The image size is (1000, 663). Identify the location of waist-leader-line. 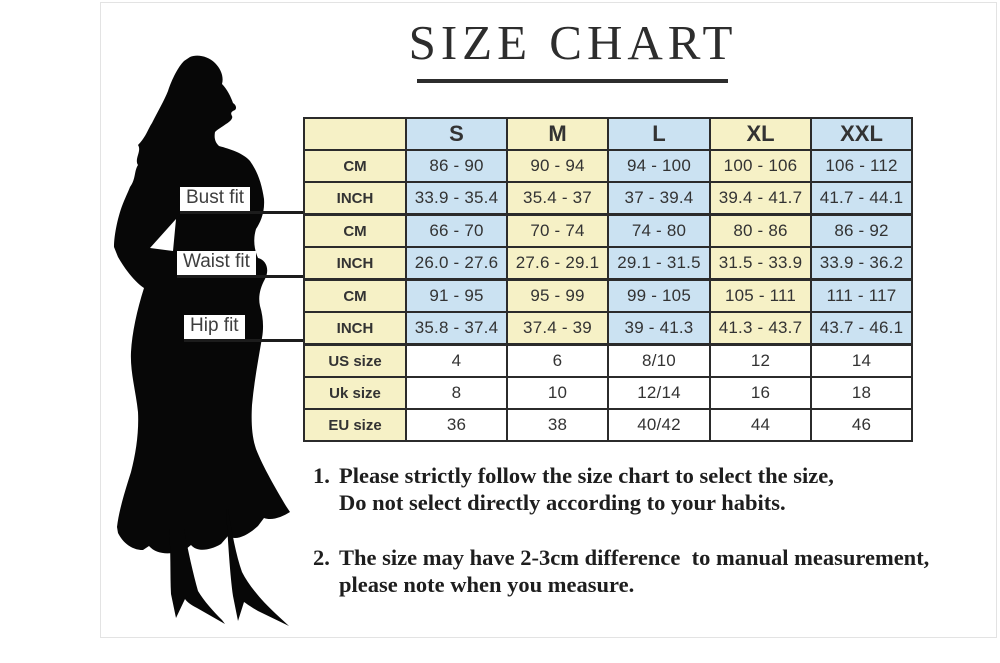
(240, 276).